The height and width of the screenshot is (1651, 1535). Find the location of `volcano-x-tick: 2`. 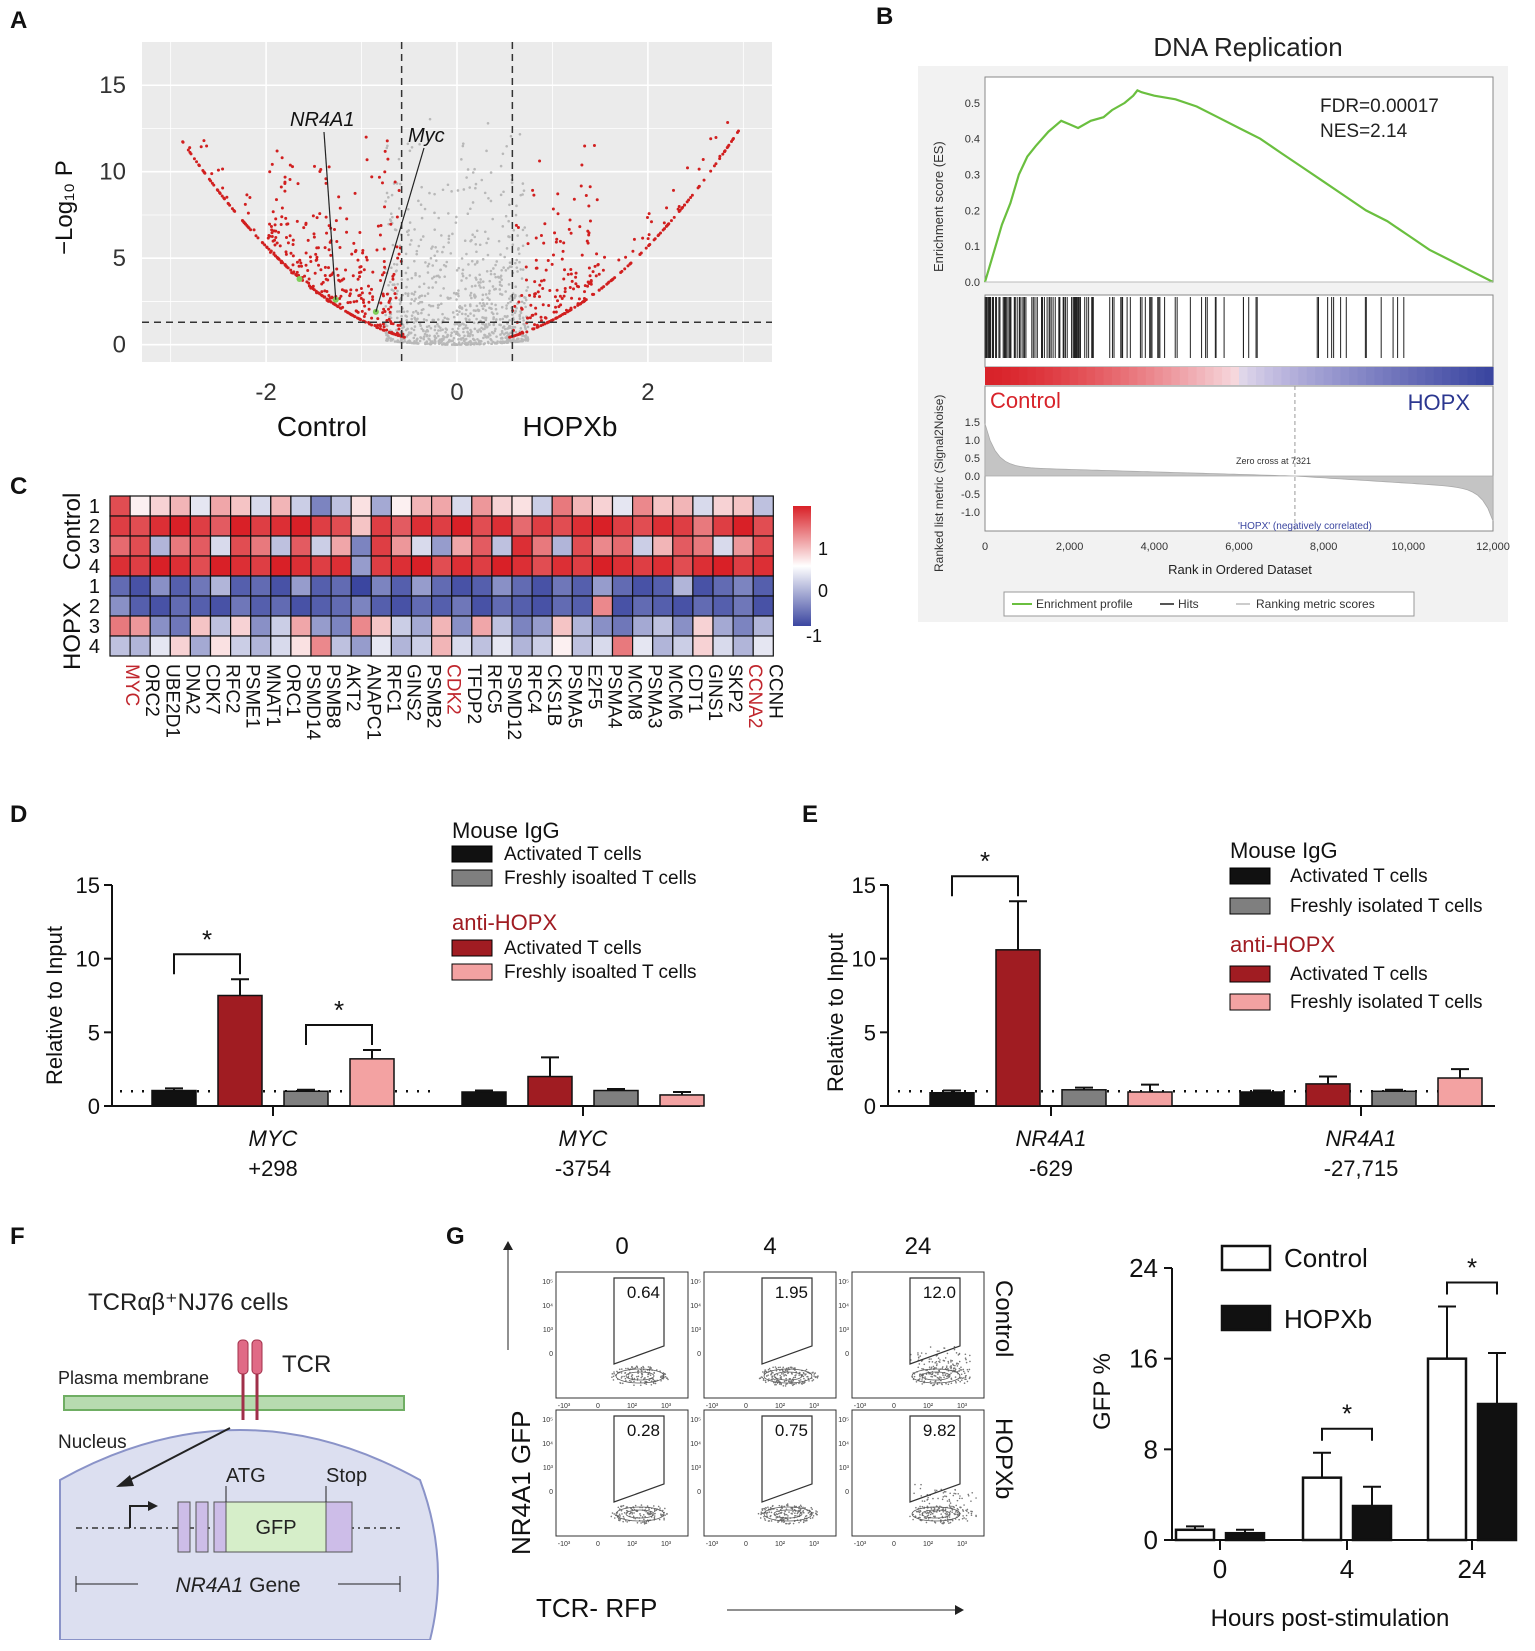

volcano-x-tick: 2 is located at coordinates (647, 392).